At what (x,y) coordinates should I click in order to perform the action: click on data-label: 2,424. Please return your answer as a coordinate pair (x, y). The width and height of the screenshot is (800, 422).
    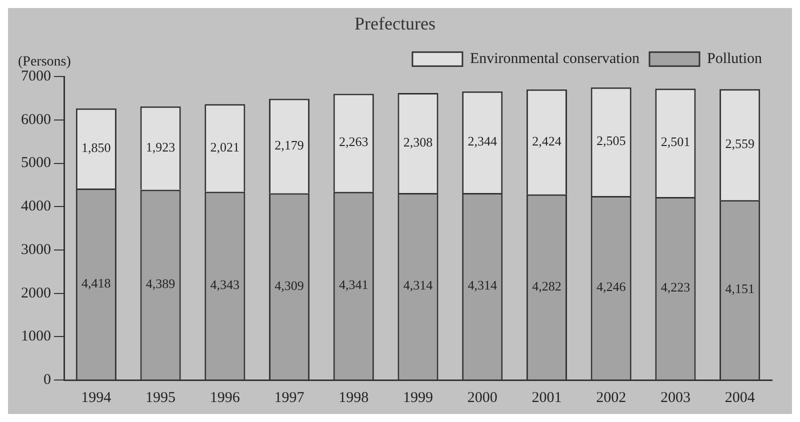
    Looking at the image, I should click on (547, 140).